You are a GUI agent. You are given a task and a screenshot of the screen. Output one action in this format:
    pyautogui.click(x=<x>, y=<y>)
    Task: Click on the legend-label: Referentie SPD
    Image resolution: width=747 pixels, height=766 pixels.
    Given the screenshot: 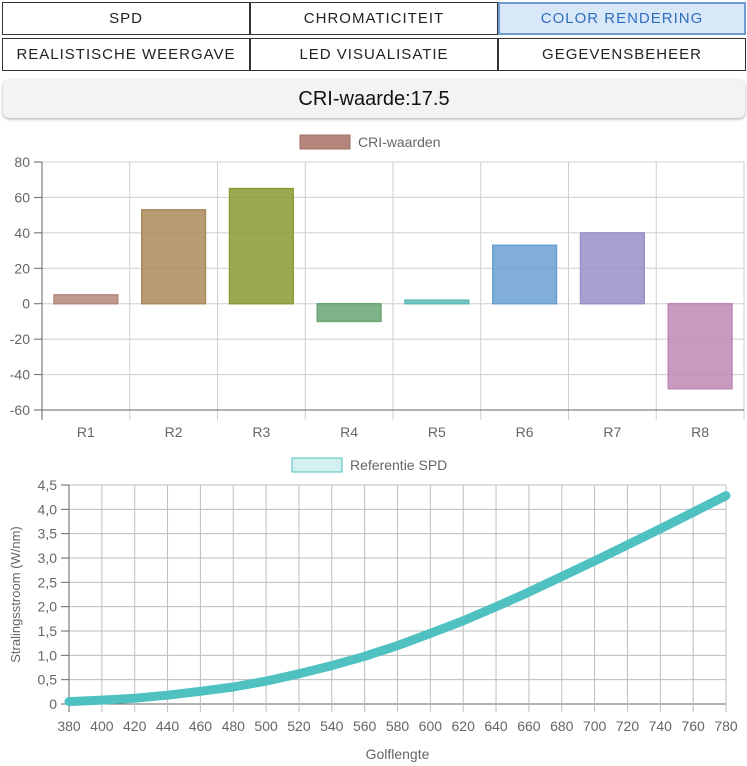 What is the action you would take?
    pyautogui.click(x=398, y=465)
    